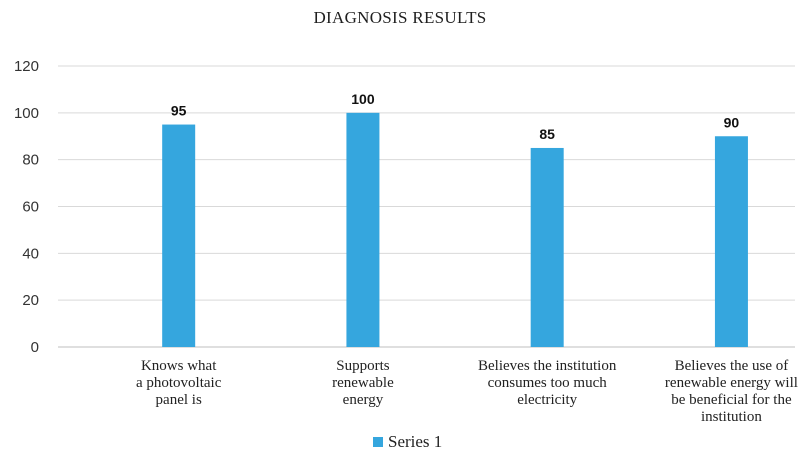  Describe the element at coordinates (415, 441) in the screenshot. I see `legend-label-series-1: Series 1` at that location.